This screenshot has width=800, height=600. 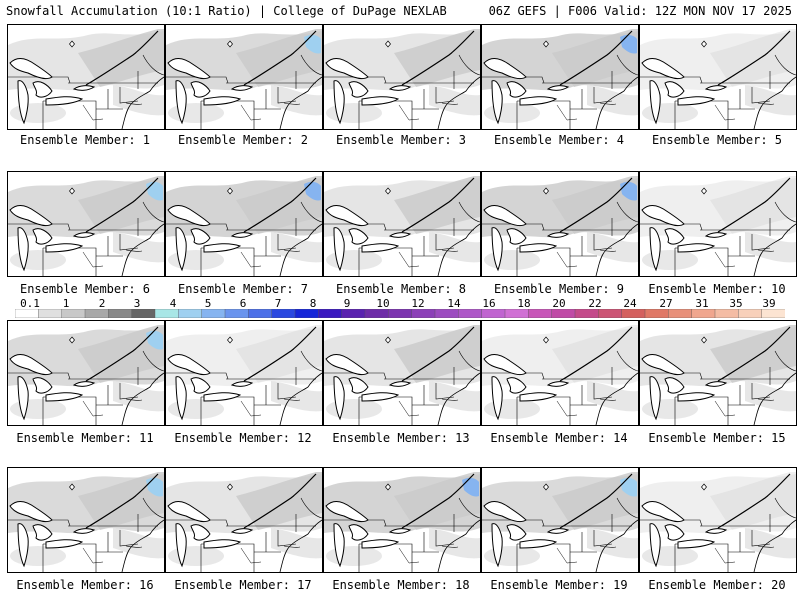 What do you see at coordinates (243, 585) in the screenshot?
I see `member-label: Ensemble Member: 17` at bounding box center [243, 585].